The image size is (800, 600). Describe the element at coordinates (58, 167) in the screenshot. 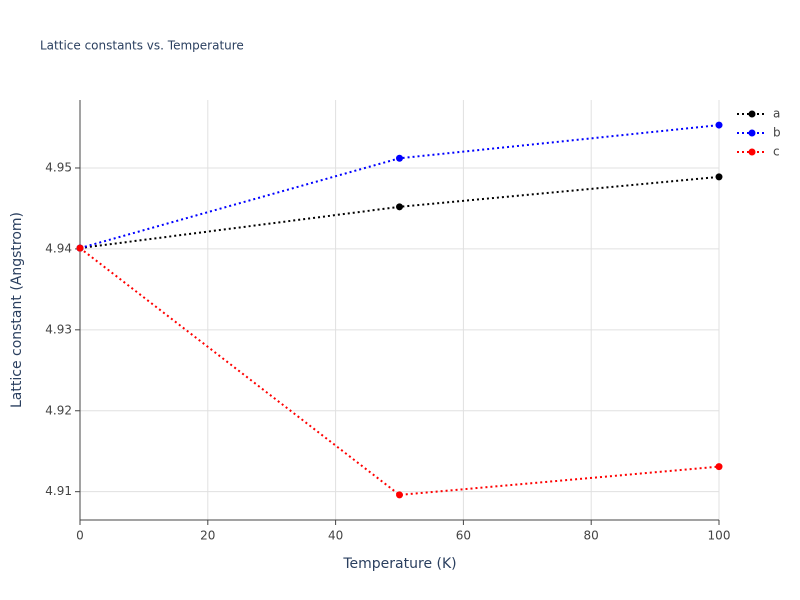

I see `y-tick-label: 4.95` at that location.